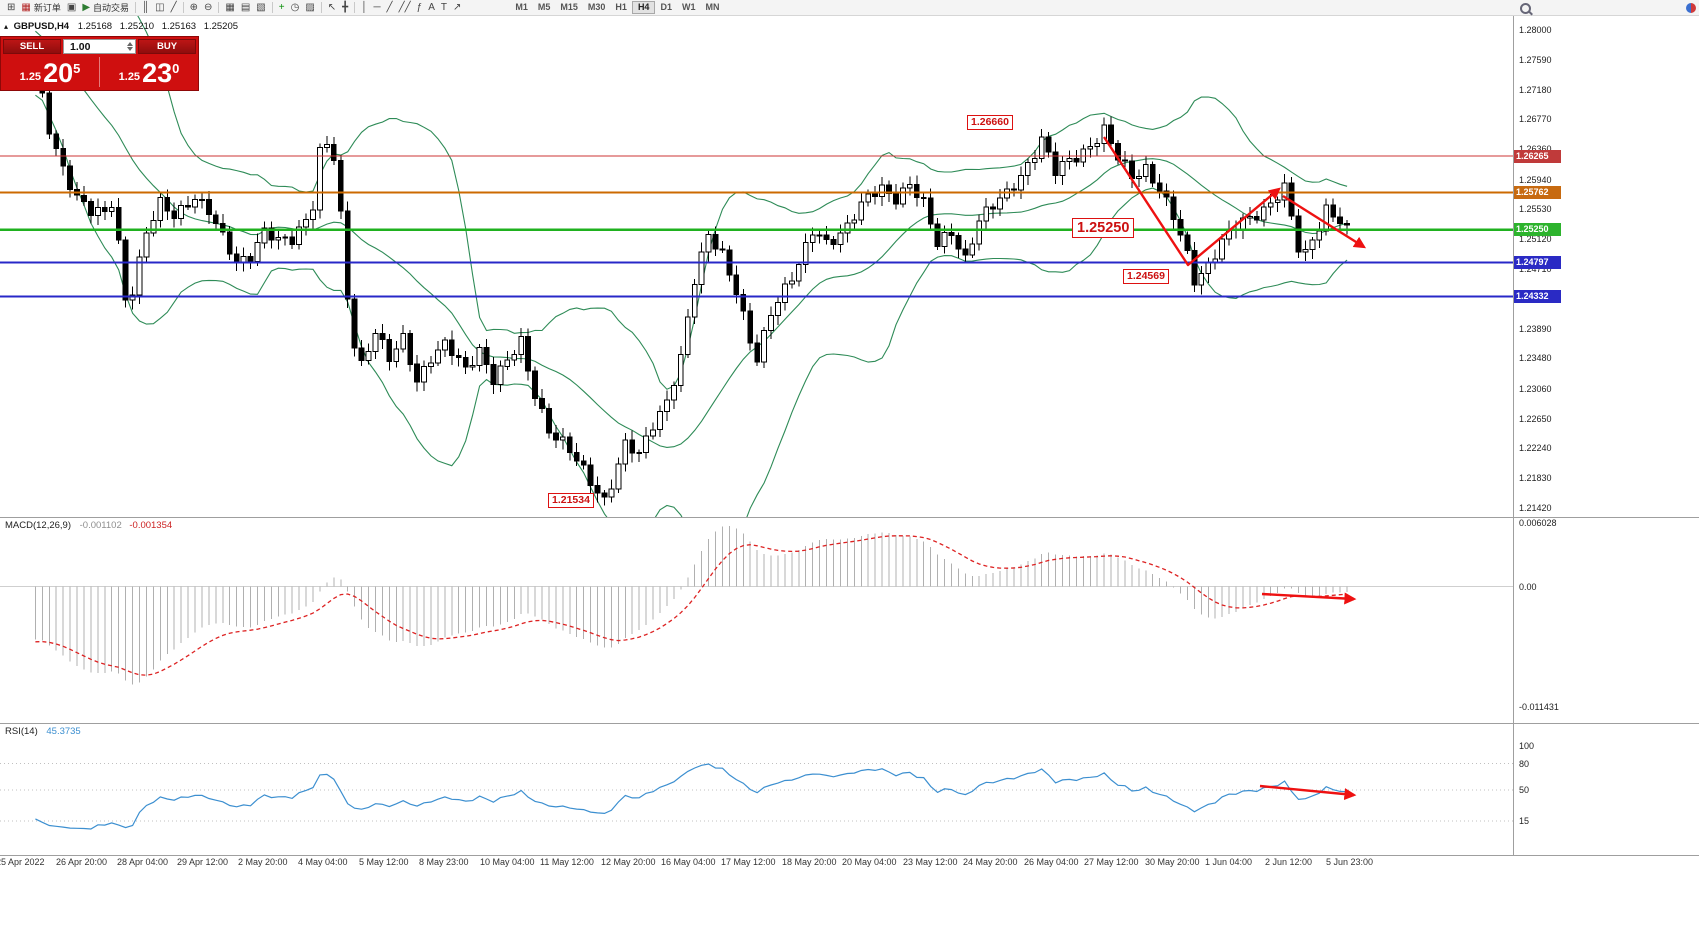 The height and width of the screenshot is (939, 1699). I want to click on zoom-out-button: ⊖, so click(208, 8).